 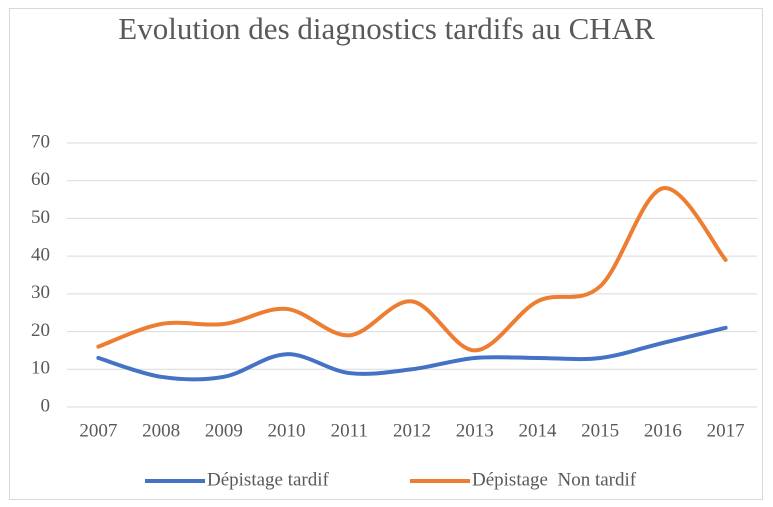 I want to click on y-tick-label: 20, so click(x=40, y=330).